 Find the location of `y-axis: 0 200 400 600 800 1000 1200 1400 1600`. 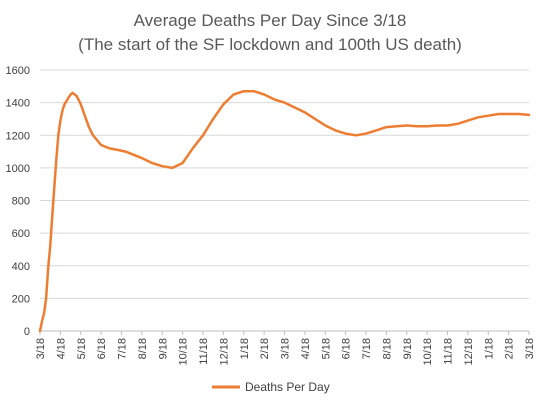

y-axis: 0 200 400 600 800 1000 1200 1400 1600 is located at coordinates (18, 201).